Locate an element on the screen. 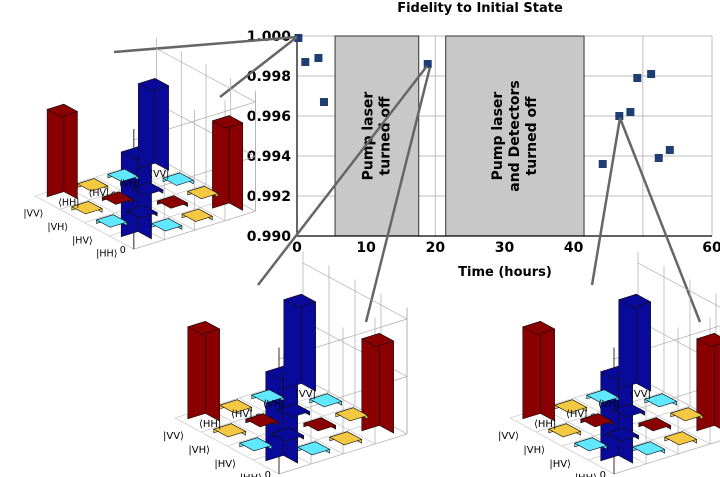  x-axis-label: Time (hours) is located at coordinates (505, 272).